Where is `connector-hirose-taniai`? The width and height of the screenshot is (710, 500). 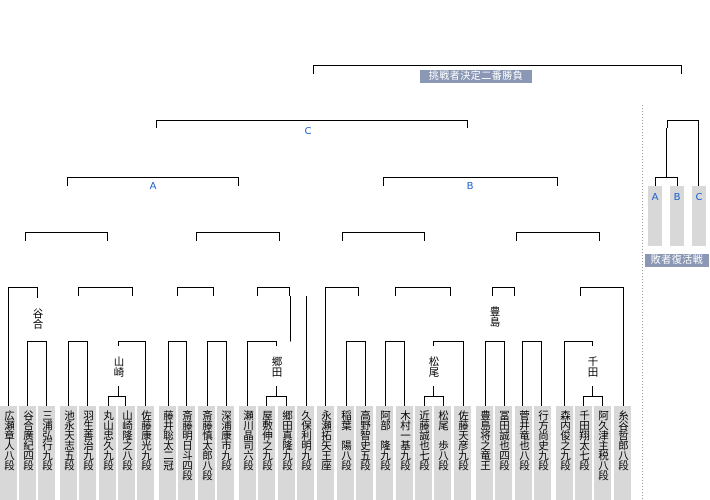 connector-hirose-taniai is located at coordinates (23, 346).